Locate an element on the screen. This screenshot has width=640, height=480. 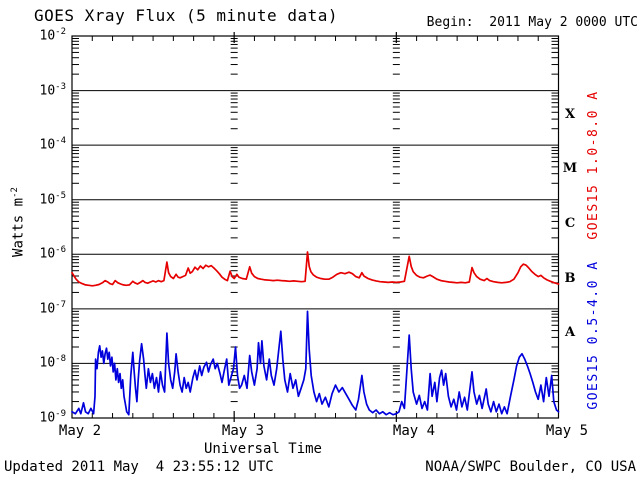
page-title: GOES Xray Flux (5 minute data) is located at coordinates (186, 15).